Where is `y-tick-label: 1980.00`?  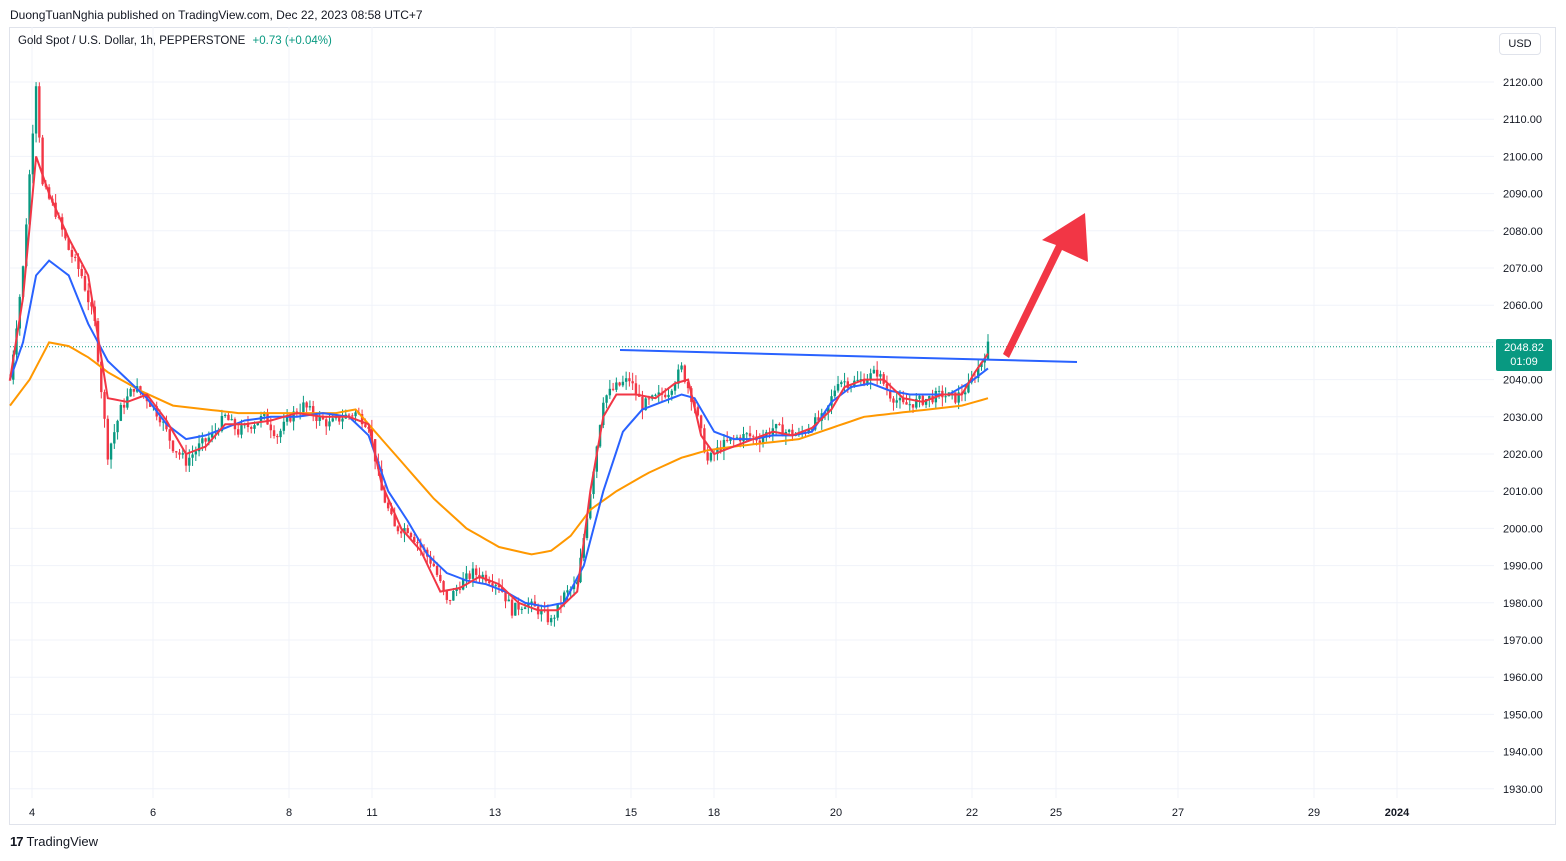 y-tick-label: 1980.00 is located at coordinates (1523, 604).